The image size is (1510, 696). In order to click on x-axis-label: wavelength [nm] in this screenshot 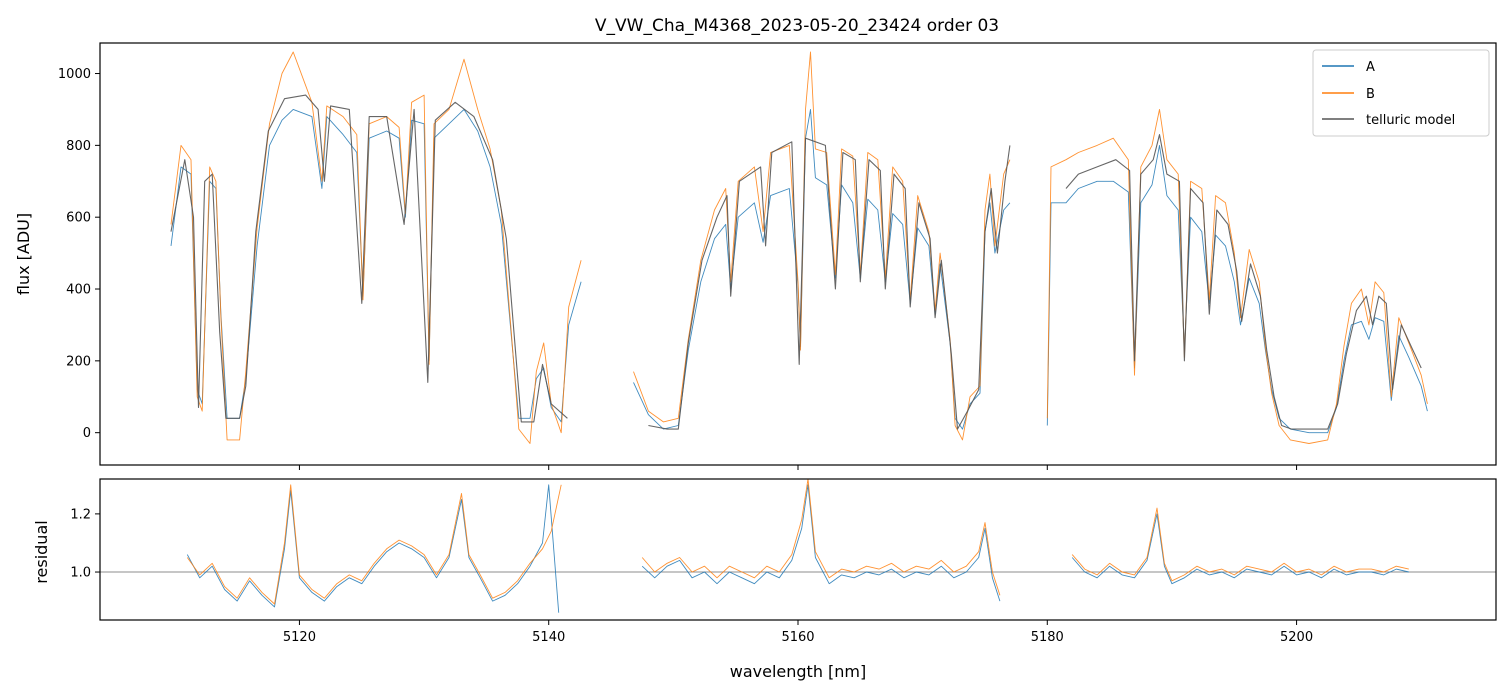, I will do `click(798, 671)`.